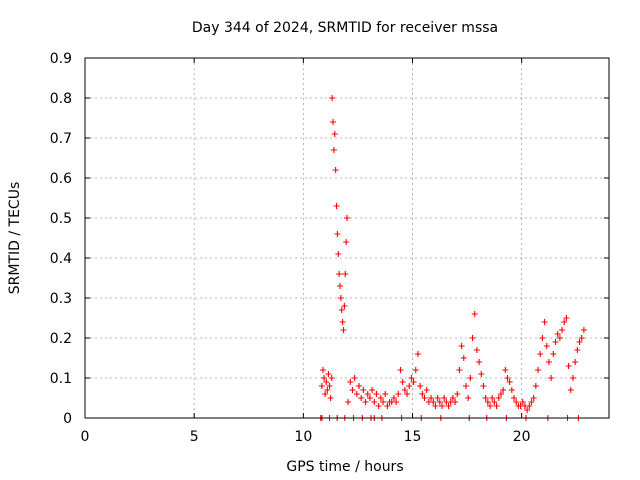 Image resolution: width=640 pixels, height=480 pixels. I want to click on y-tick-label: 0, so click(67, 419).